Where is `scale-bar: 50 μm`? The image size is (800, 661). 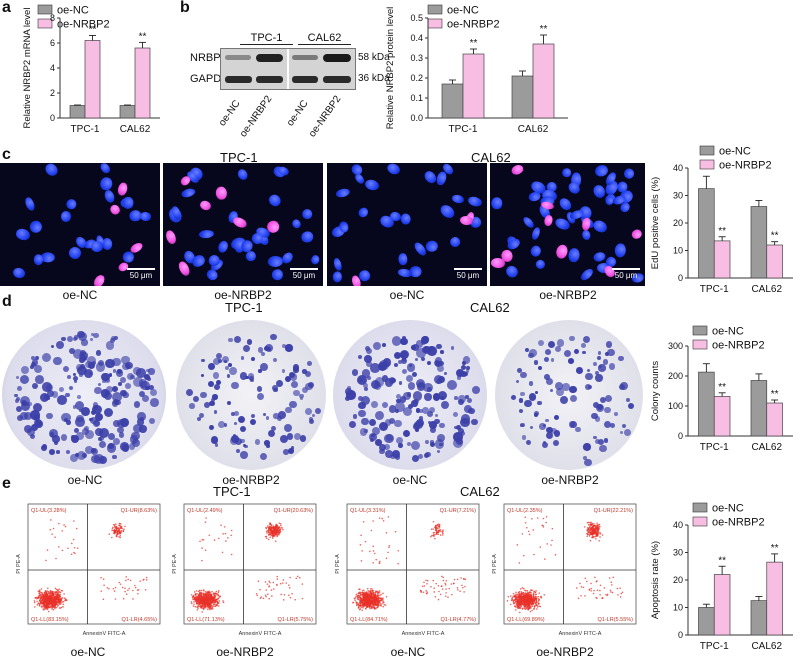
scale-bar: 50 μm is located at coordinates (141, 274).